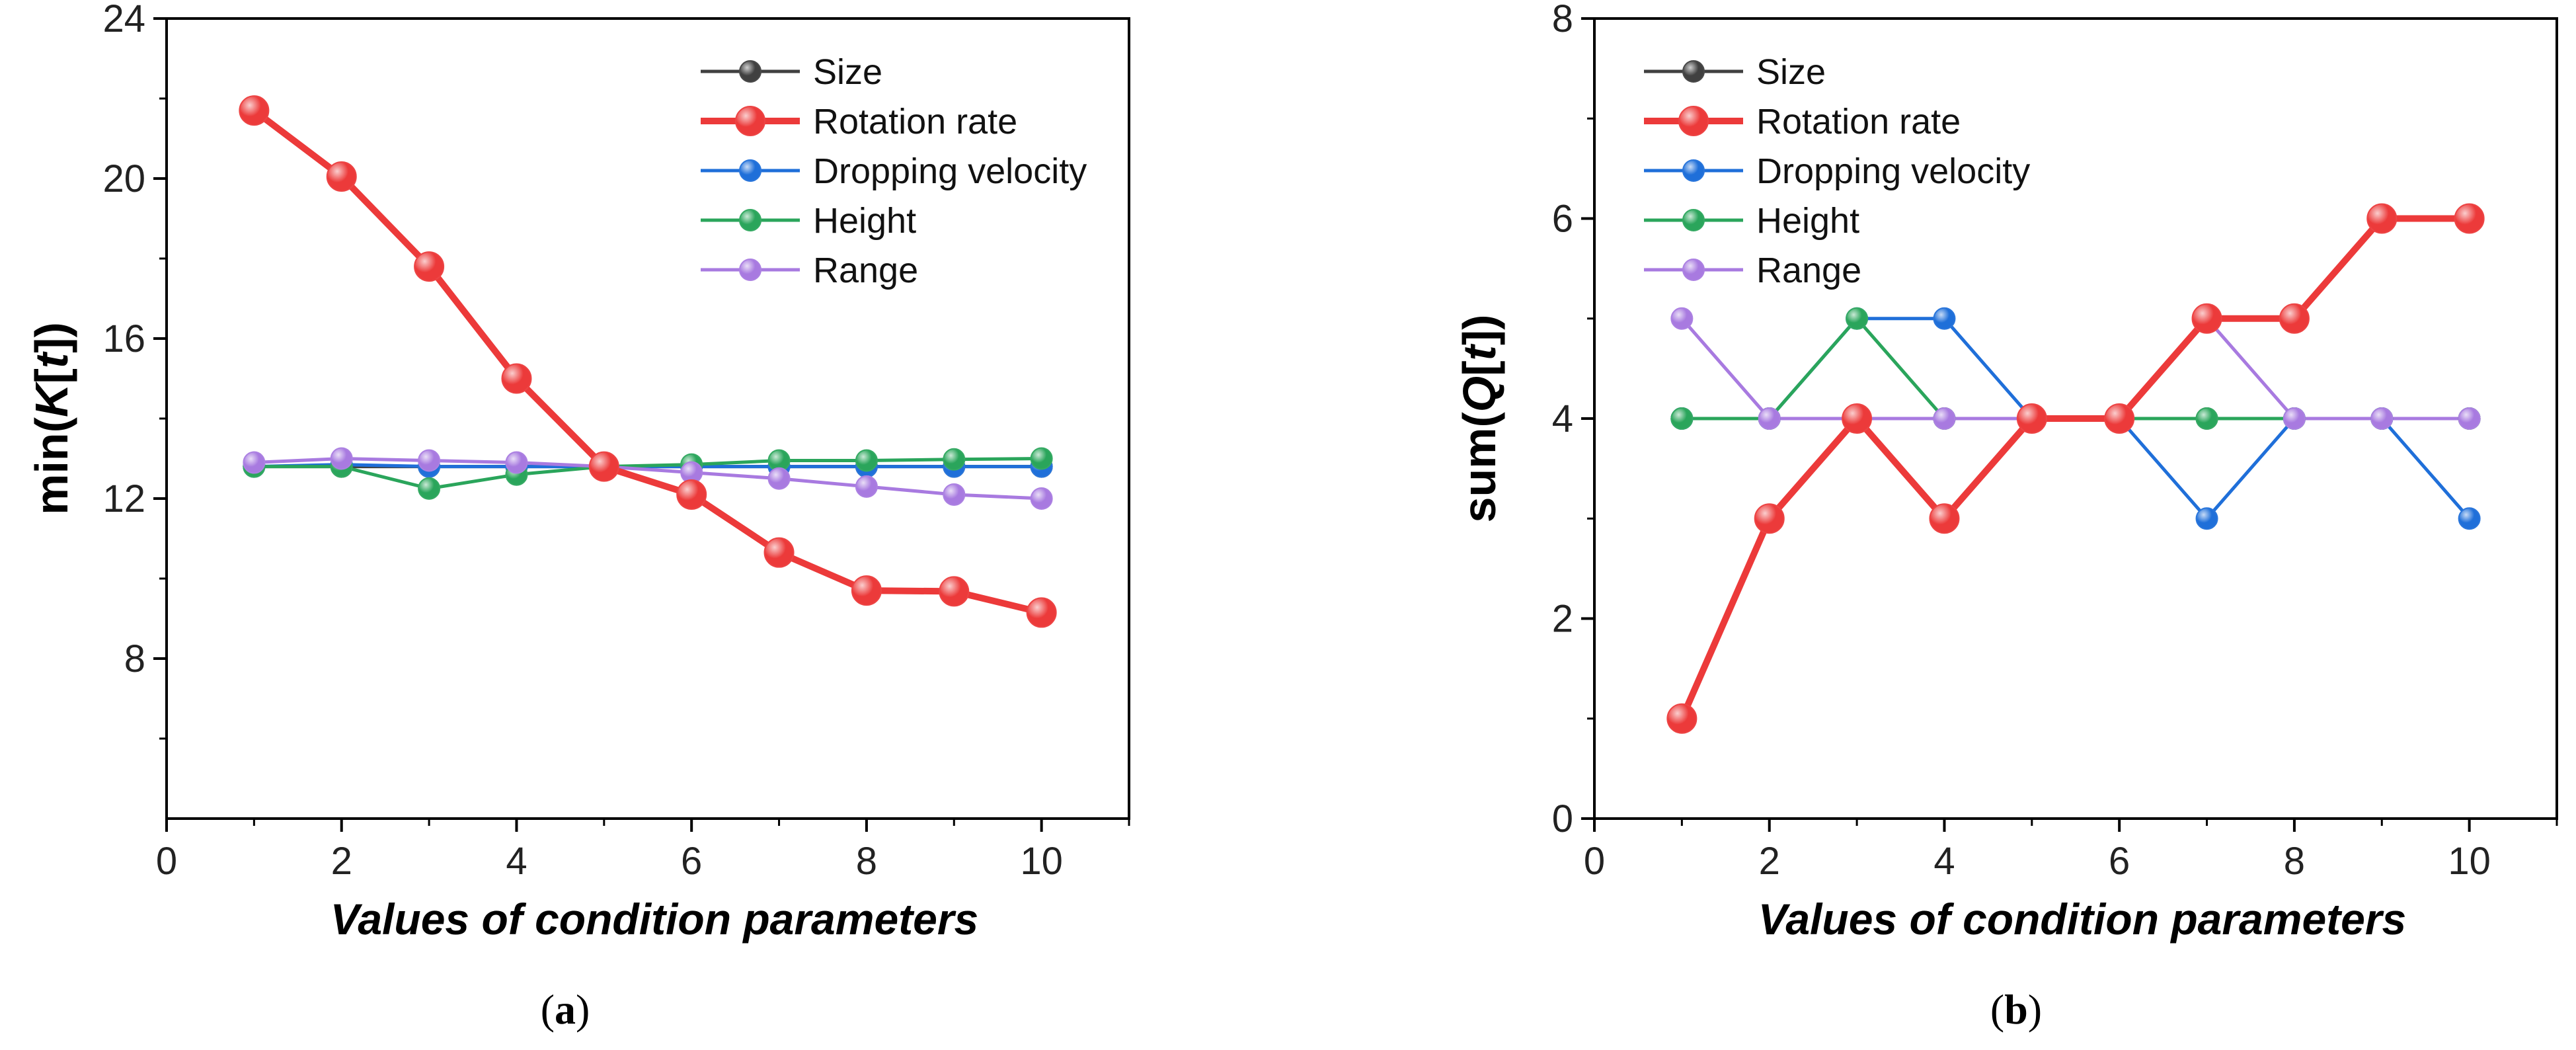 The image size is (2576, 1050). I want to click on y-tick-label: 20, so click(123, 178).